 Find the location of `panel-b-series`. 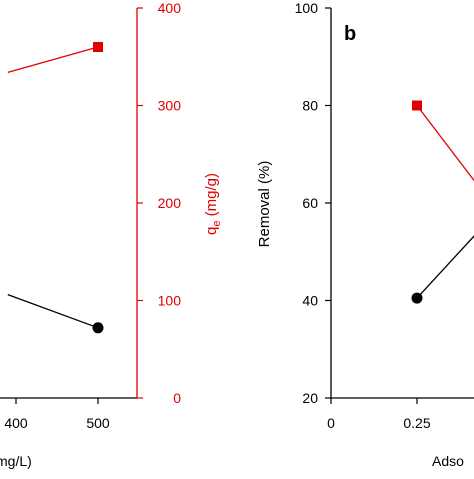

panel-b-series is located at coordinates (443, 202).